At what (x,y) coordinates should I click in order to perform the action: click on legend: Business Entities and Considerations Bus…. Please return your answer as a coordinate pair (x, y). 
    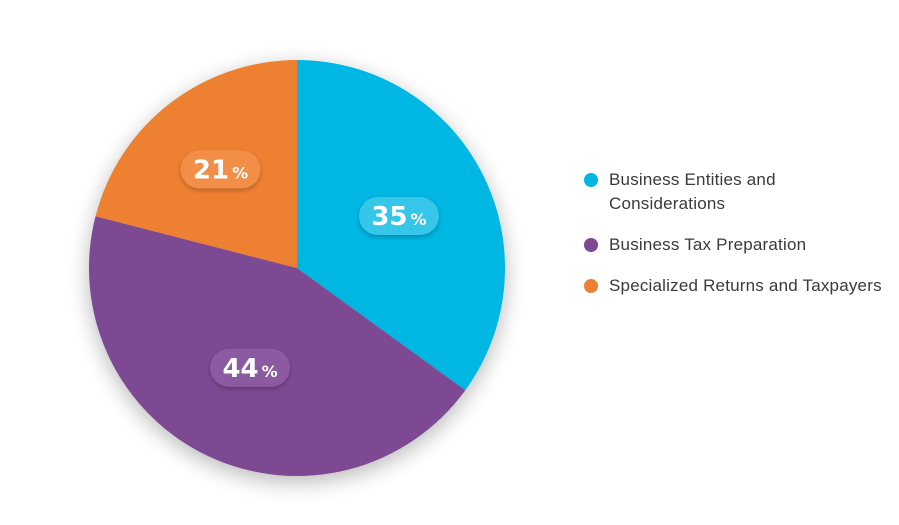
    Looking at the image, I should click on (732, 241).